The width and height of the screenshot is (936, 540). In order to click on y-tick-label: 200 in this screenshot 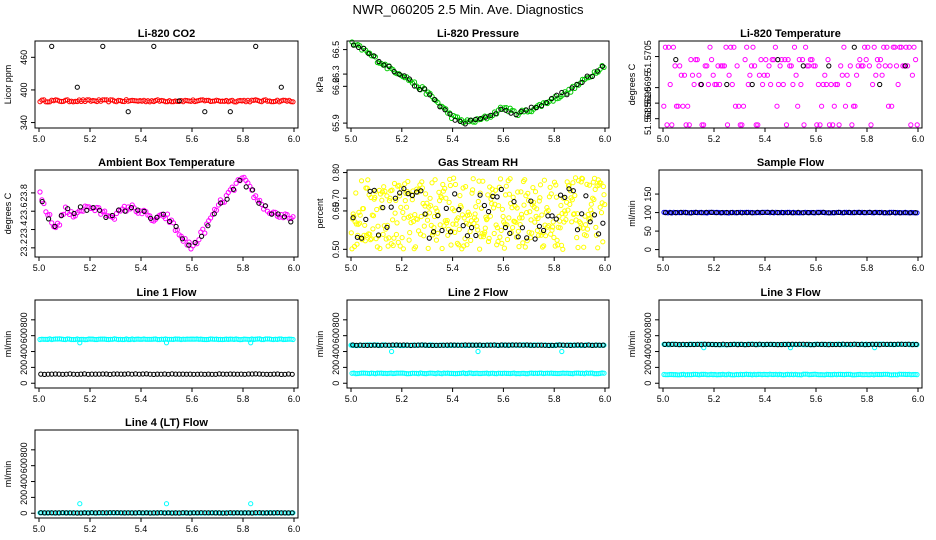, I will do `click(24, 367)`.